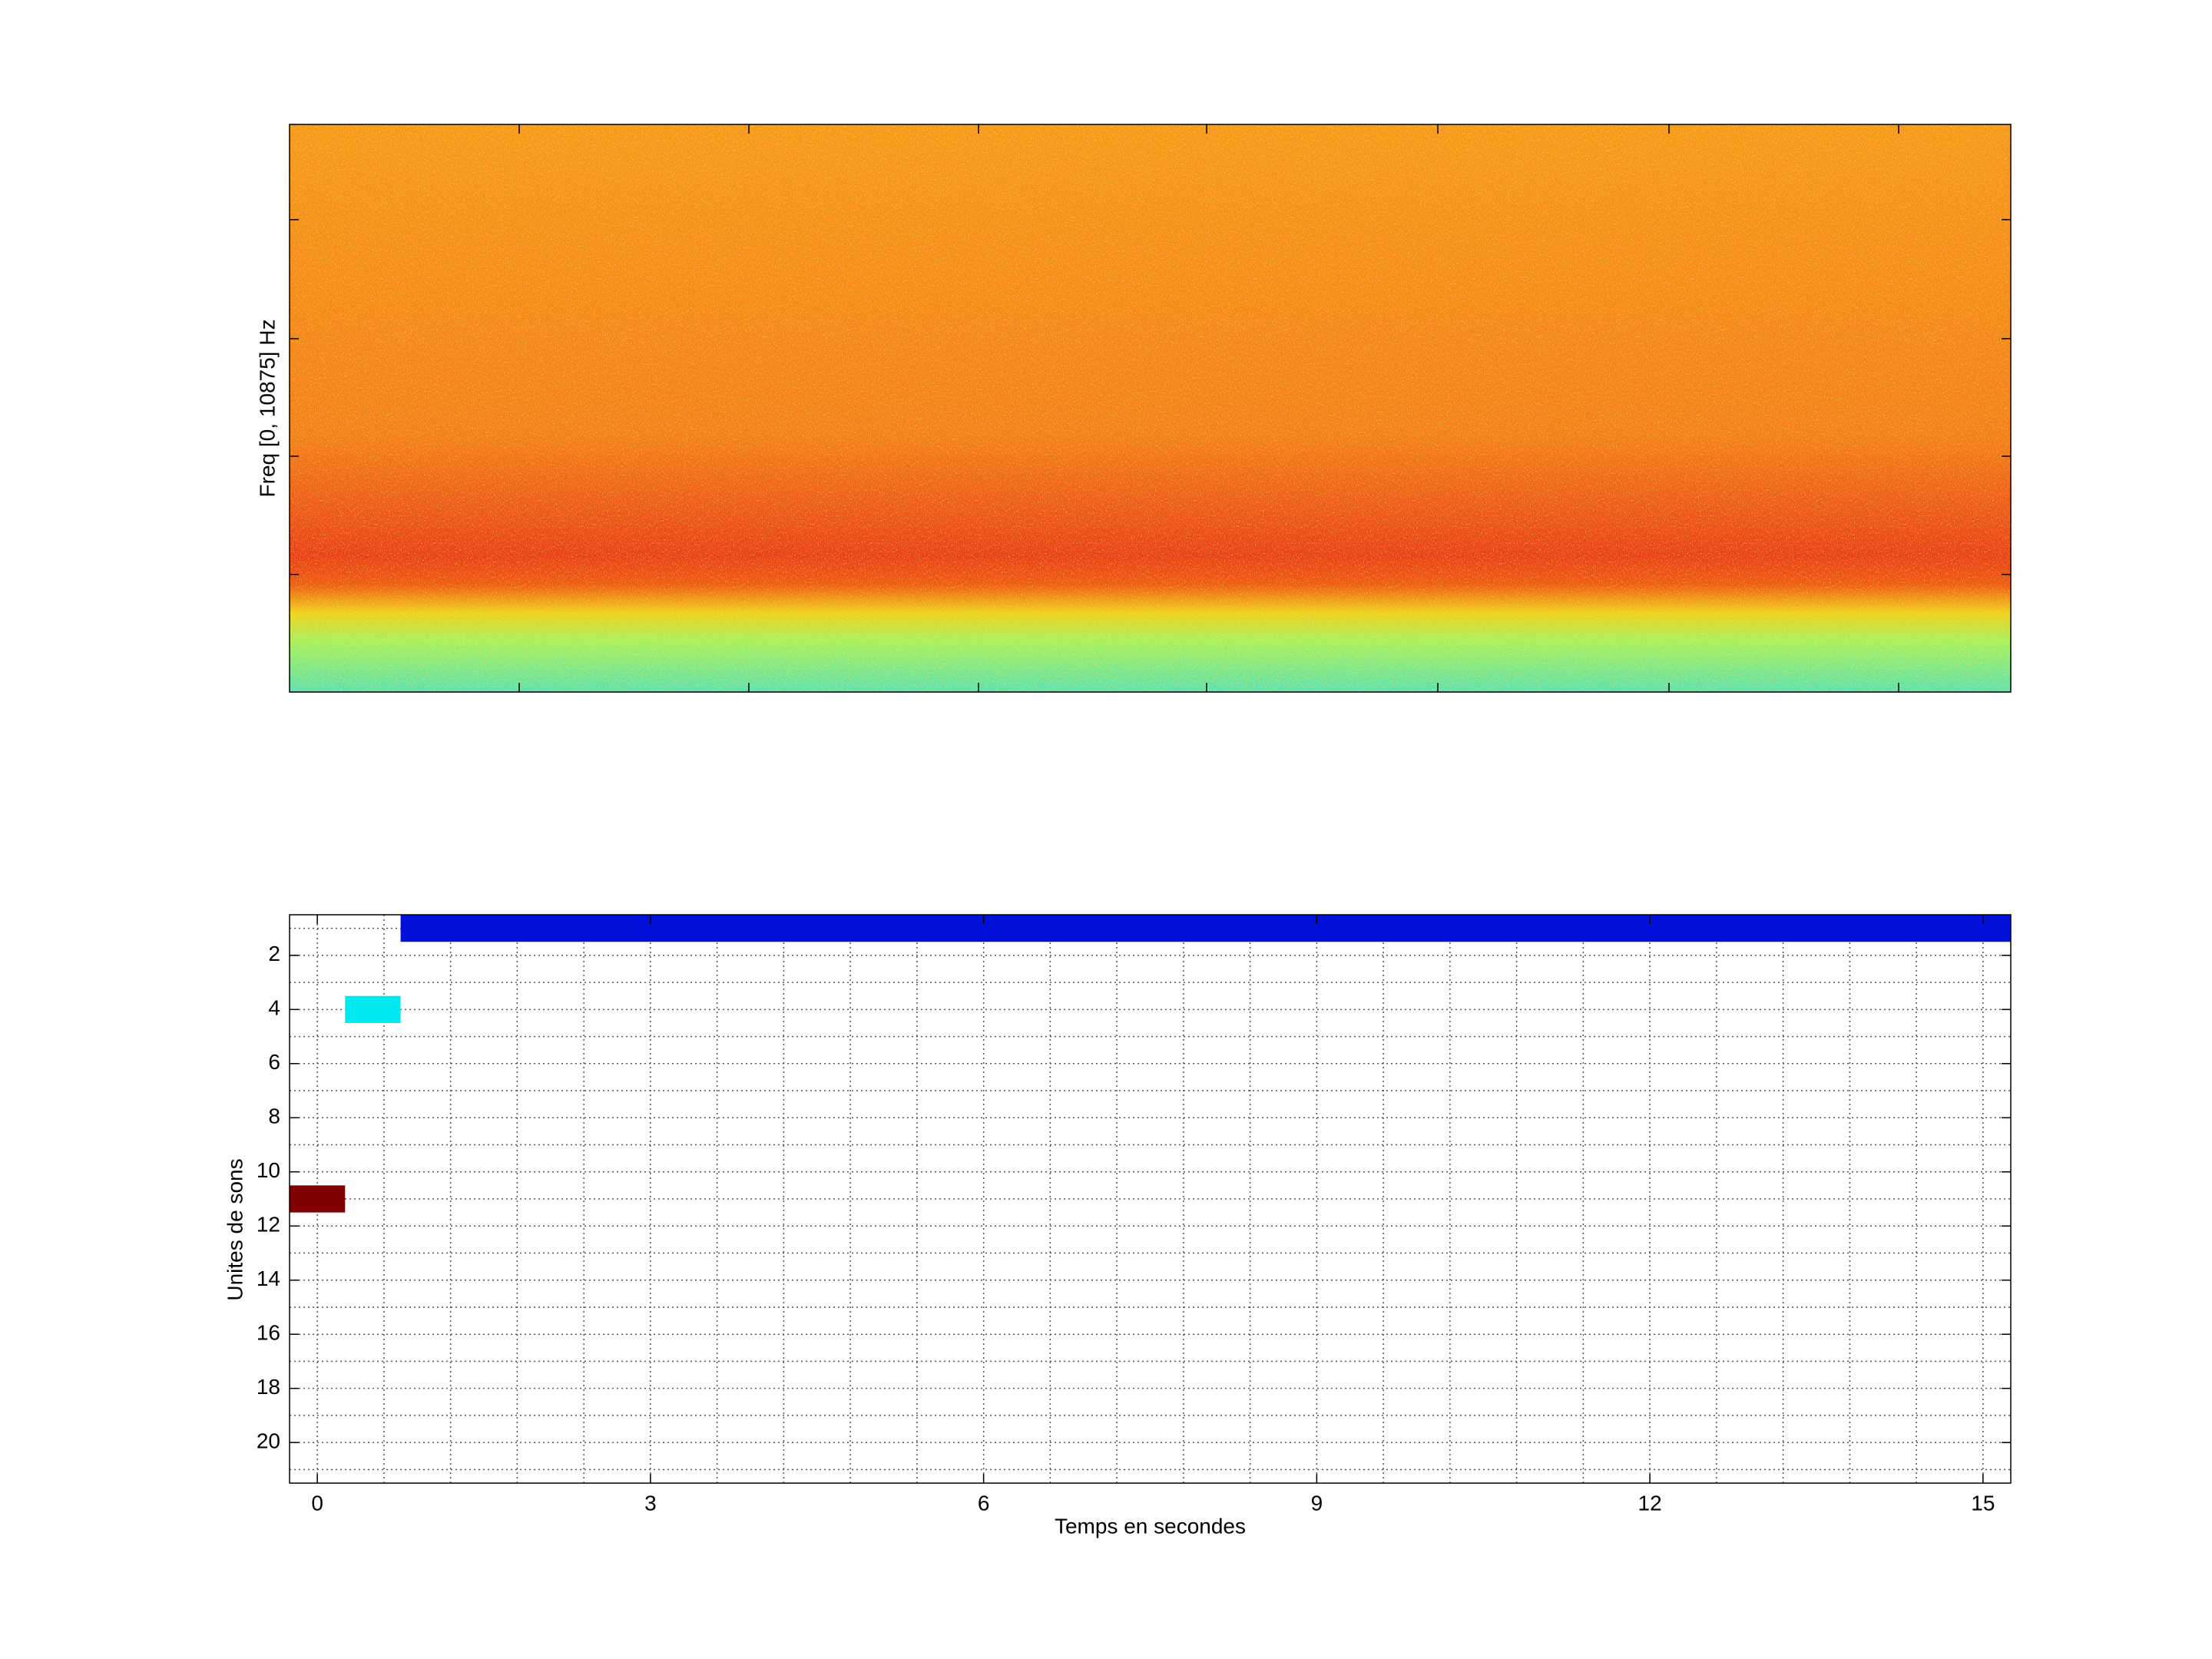  Describe the element at coordinates (235, 1229) in the screenshot. I see `y-axis-label: Unites de sons` at that location.